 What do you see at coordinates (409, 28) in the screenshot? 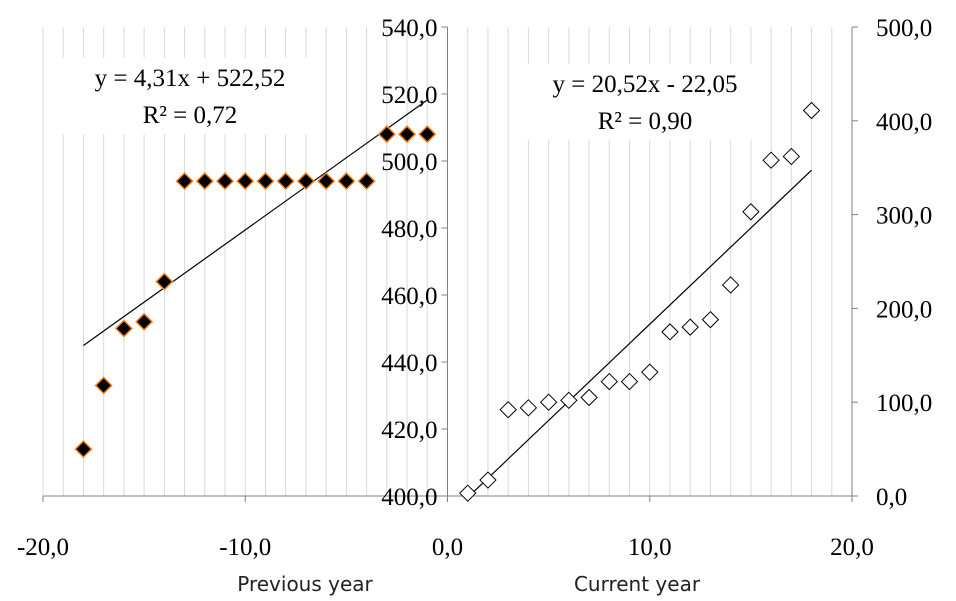
I see `left-y-tick-label: 540,0` at bounding box center [409, 28].